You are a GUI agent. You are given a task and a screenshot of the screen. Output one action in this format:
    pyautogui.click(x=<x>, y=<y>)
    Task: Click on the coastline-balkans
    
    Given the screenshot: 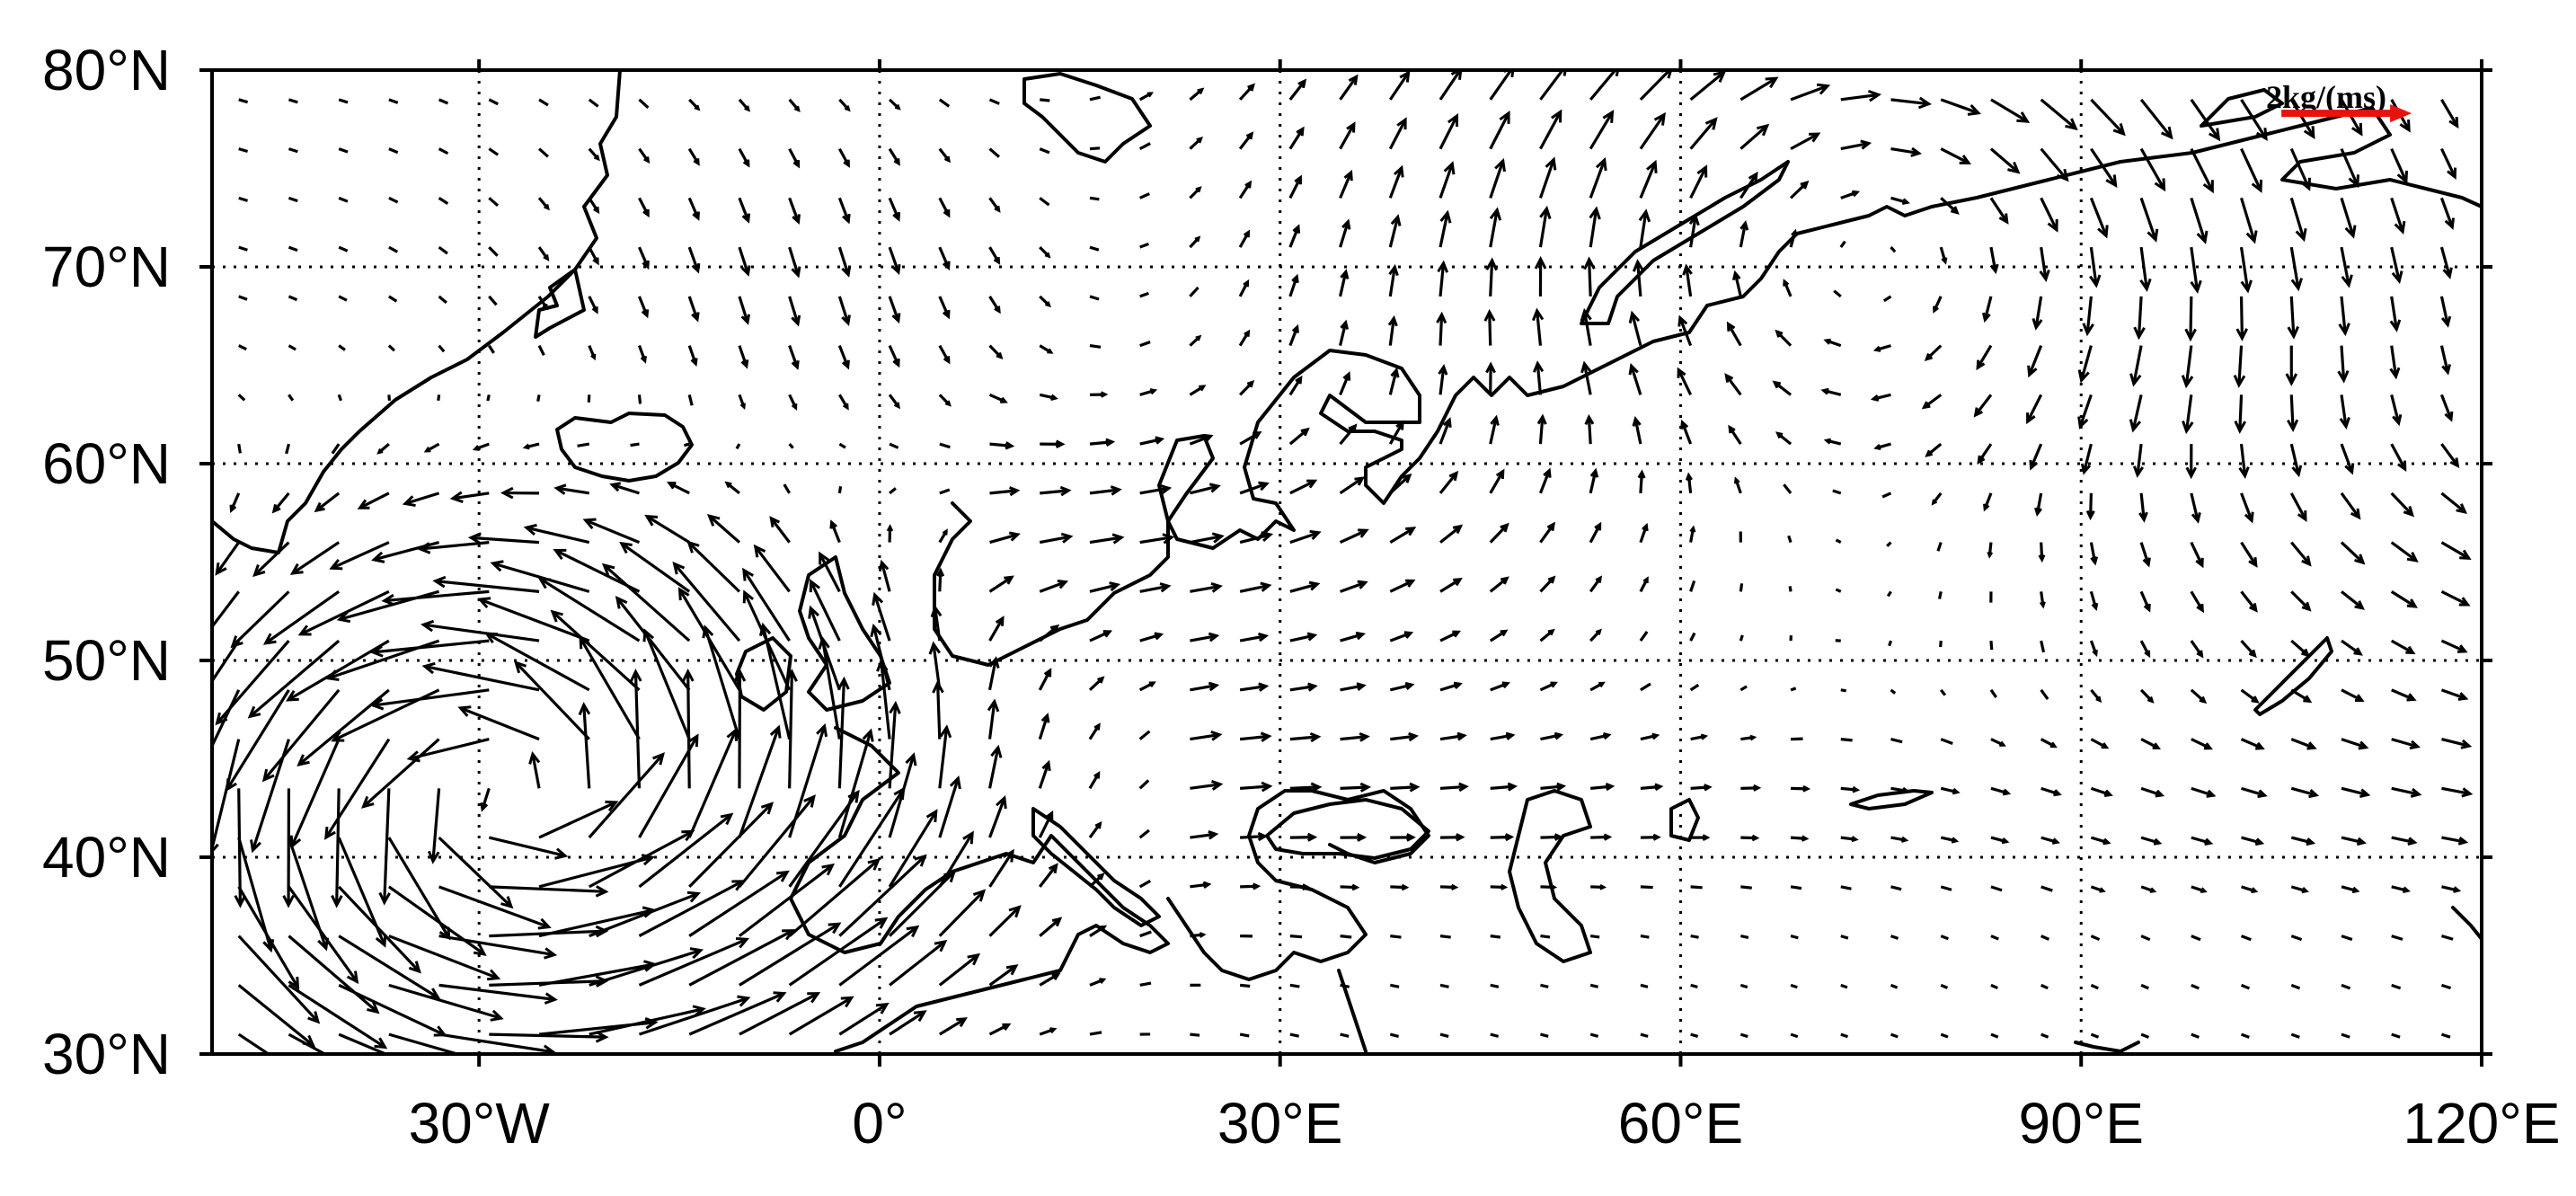 What is the action you would take?
    pyautogui.click(x=1298, y=885)
    